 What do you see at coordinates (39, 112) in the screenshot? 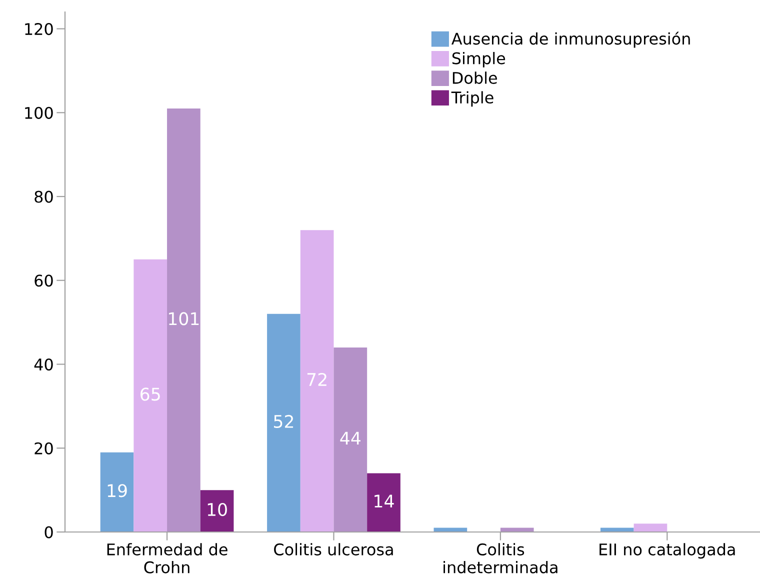
I see `y-tick-label: 100` at bounding box center [39, 112].